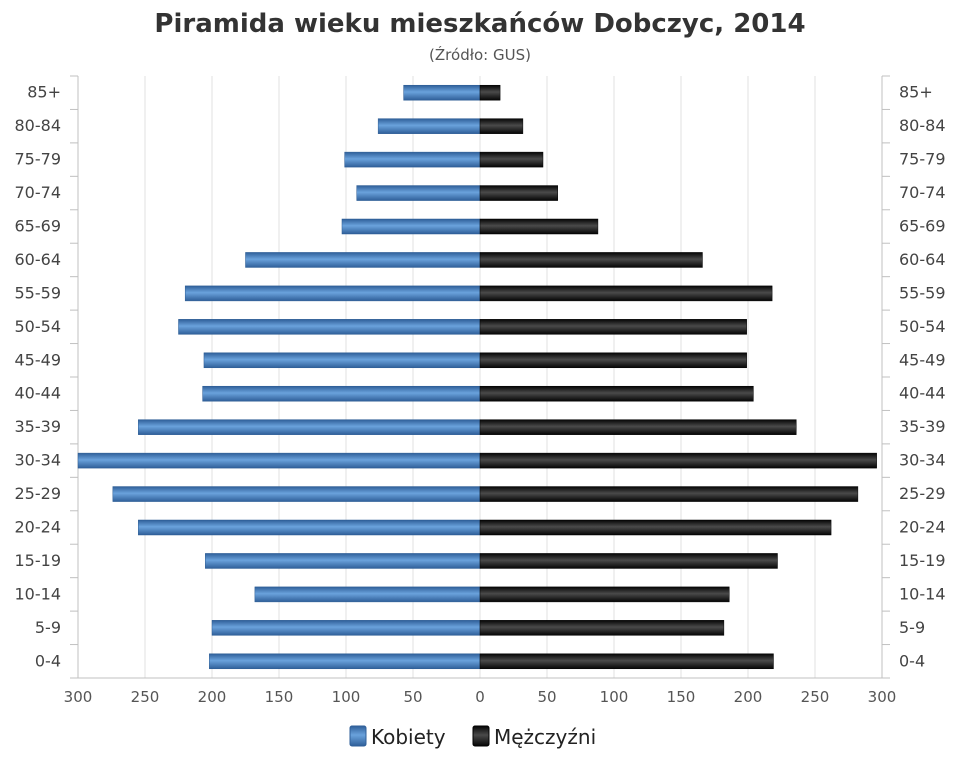  I want to click on legend-label-mezczyzni: Mężczyźni, so click(545, 737).